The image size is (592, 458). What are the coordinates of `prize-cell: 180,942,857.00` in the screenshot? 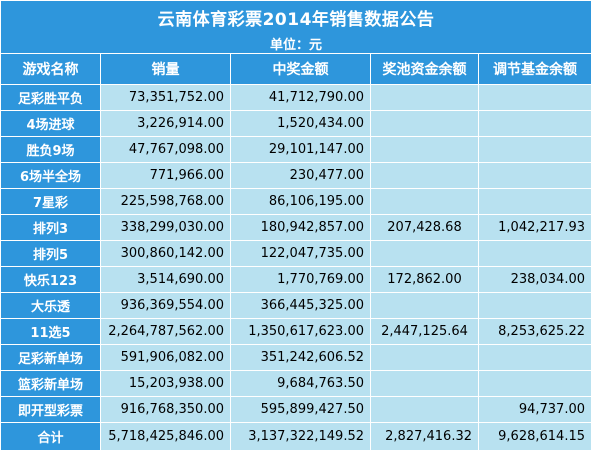 It's located at (300, 227).